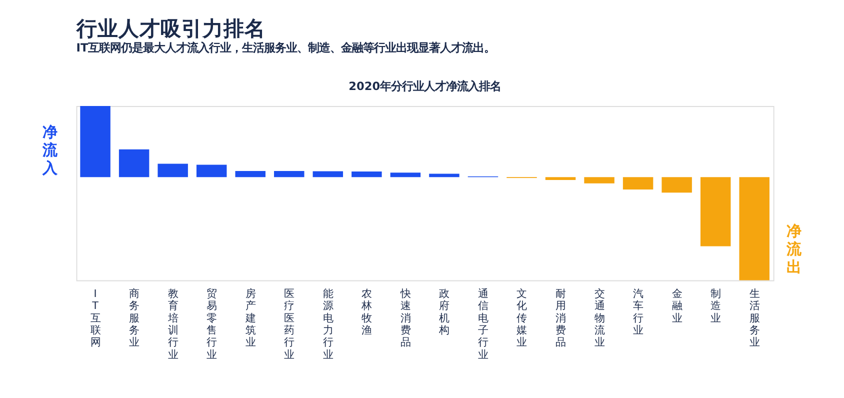 The height and width of the screenshot is (398, 844). Describe the element at coordinates (754, 318) in the screenshot. I see `x-tick-label: 生活服务业` at that location.